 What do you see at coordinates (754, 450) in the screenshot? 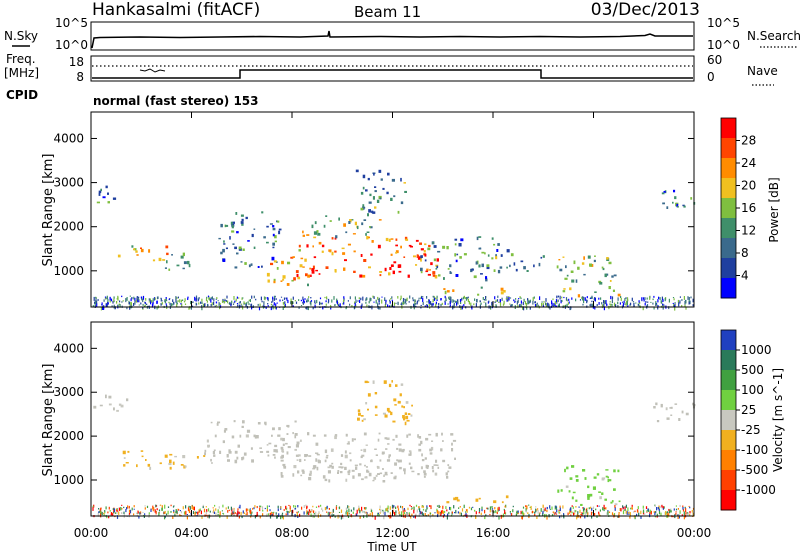
I see `colorbar-tick-label: -100` at bounding box center [754, 450].